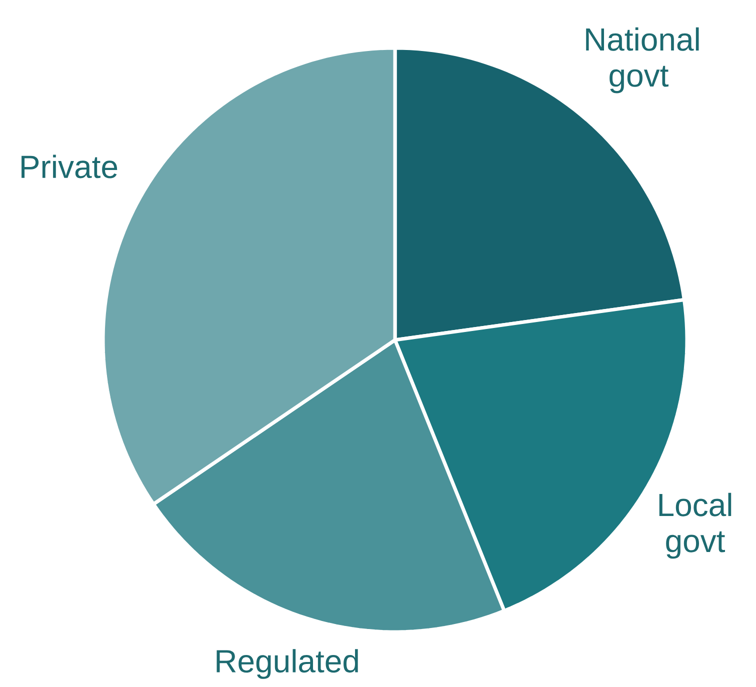 This screenshot has height=687, width=756. What do you see at coordinates (287, 664) in the screenshot?
I see `slice-label: Regulated` at bounding box center [287, 664].